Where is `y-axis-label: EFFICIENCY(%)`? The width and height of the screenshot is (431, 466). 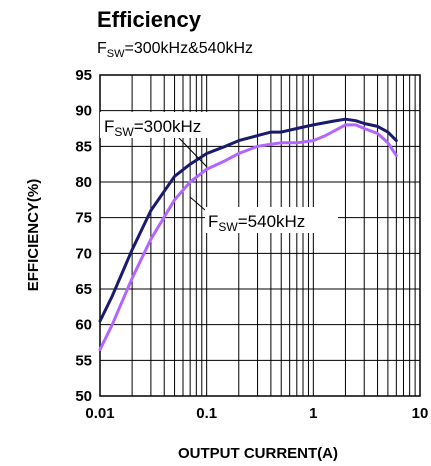 y-axis-label: EFFICIENCY(%) is located at coordinates (33, 235).